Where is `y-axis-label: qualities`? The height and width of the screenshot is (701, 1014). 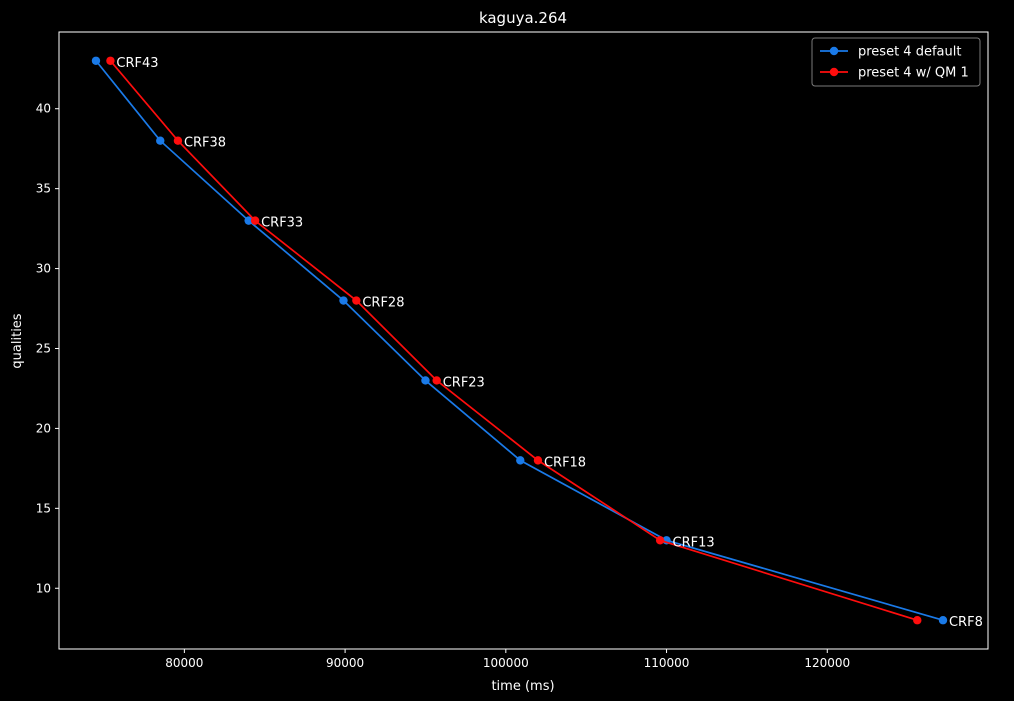 y-axis-label: qualities is located at coordinates (17, 340).